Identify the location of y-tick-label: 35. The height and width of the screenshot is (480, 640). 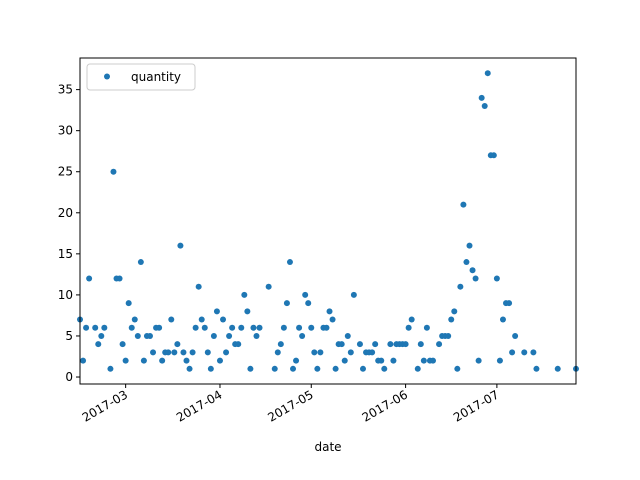
(65, 90).